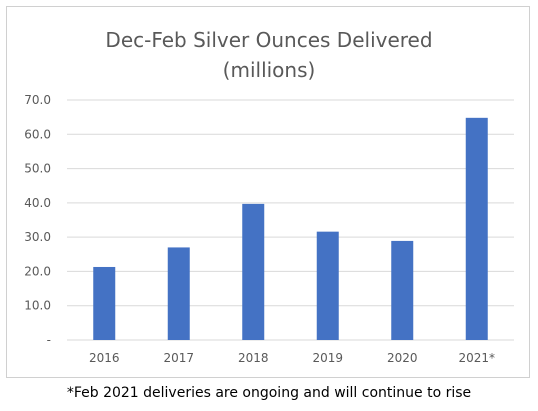 The height and width of the screenshot is (411, 538). I want to click on y-tick-label: 30.0, so click(37, 237).